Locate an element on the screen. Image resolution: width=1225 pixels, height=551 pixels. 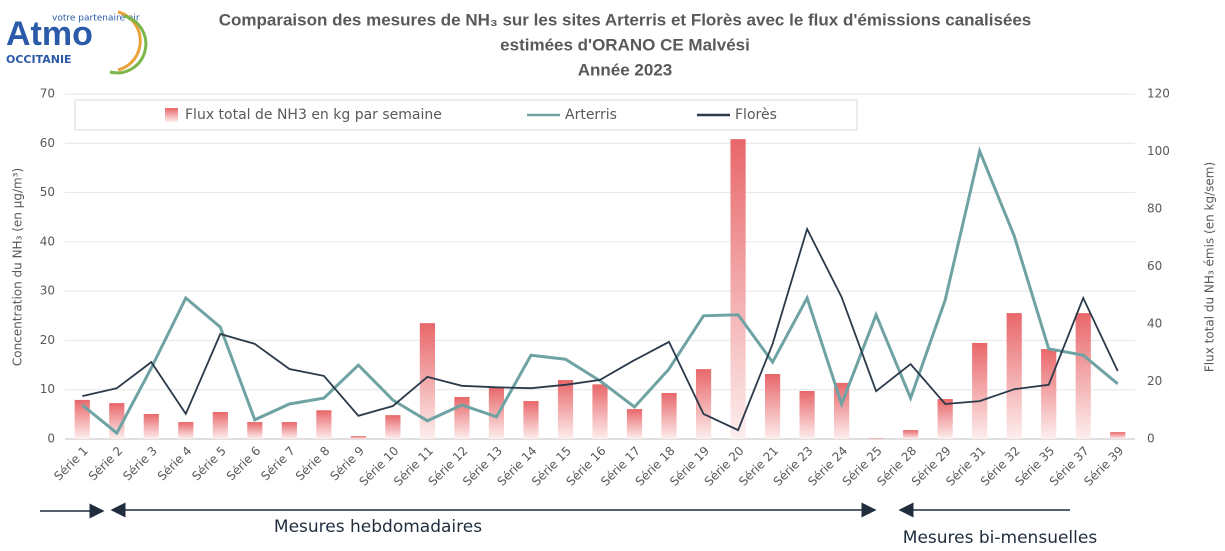
y2-tick-label: 40 is located at coordinates (1154, 324).